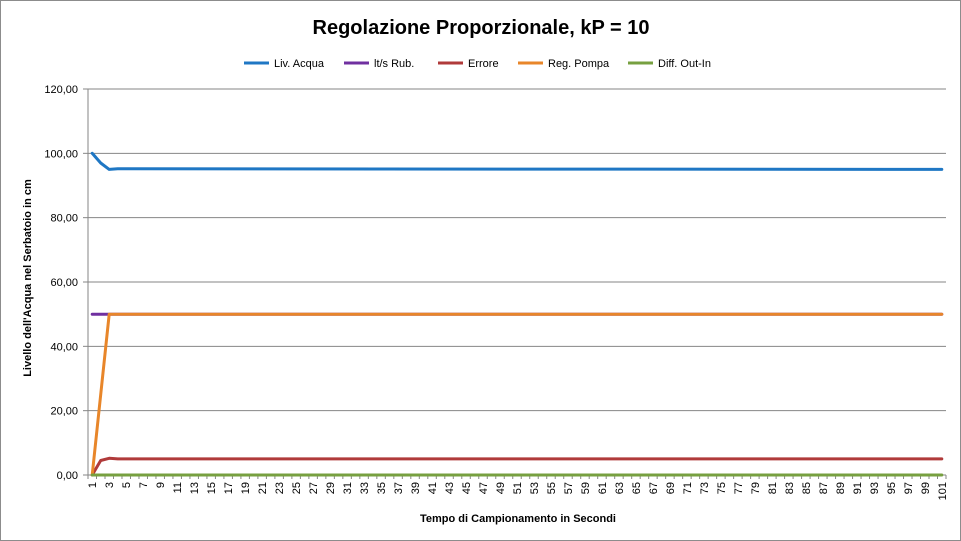 The image size is (961, 541). I want to click on chart-title: Regolazione Proporzionale, kP = 10, so click(481, 28).